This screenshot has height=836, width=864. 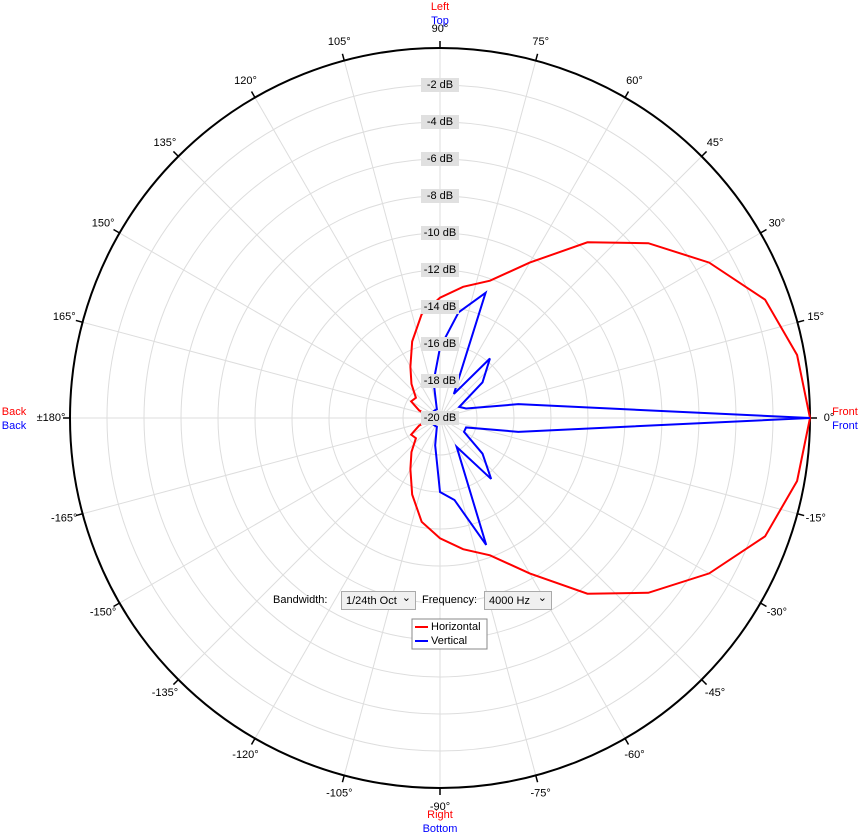 What do you see at coordinates (449, 634) in the screenshot?
I see `legend-box` at bounding box center [449, 634].